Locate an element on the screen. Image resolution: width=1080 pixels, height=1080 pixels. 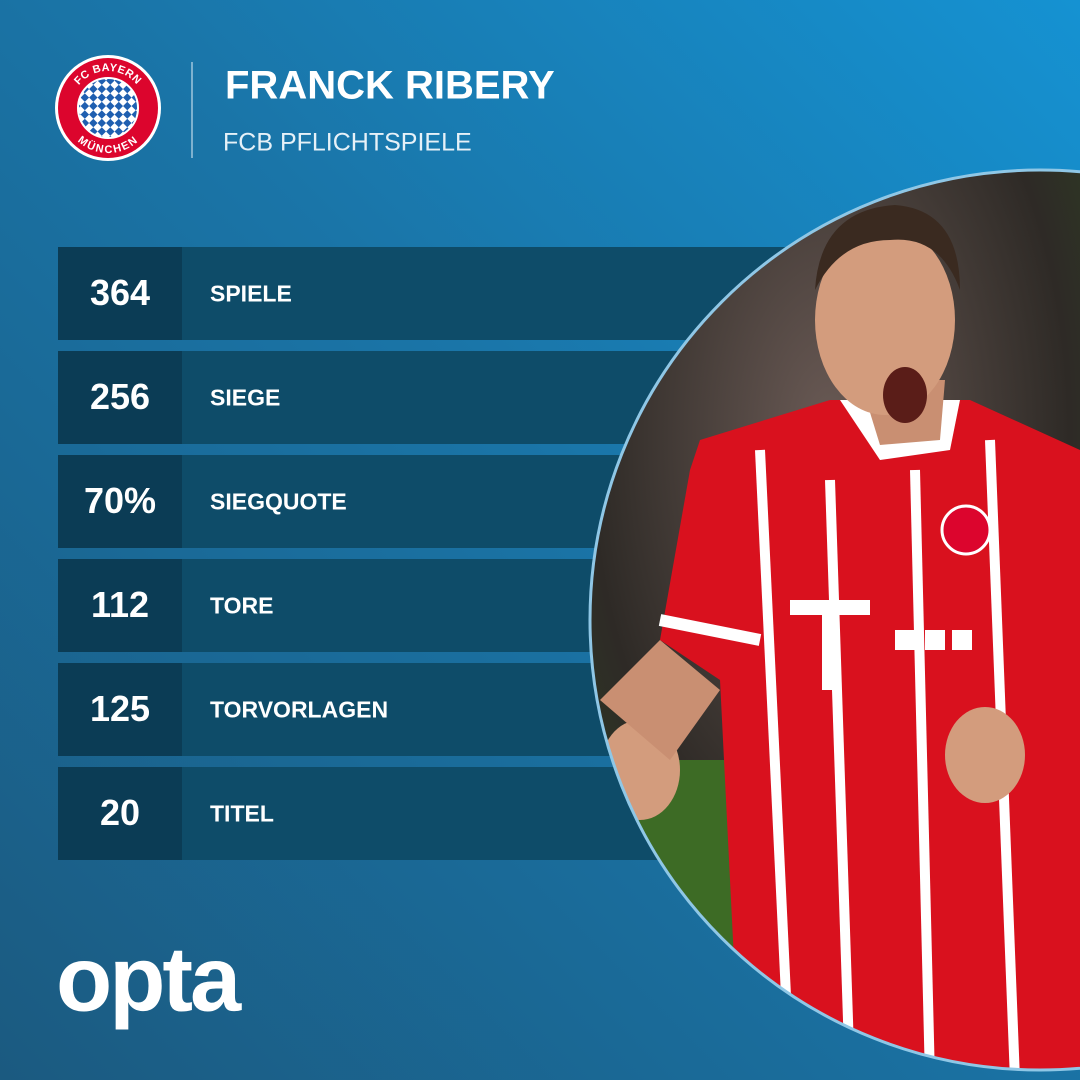
stat-label: SIEGQUOTE is located at coordinates (278, 502).